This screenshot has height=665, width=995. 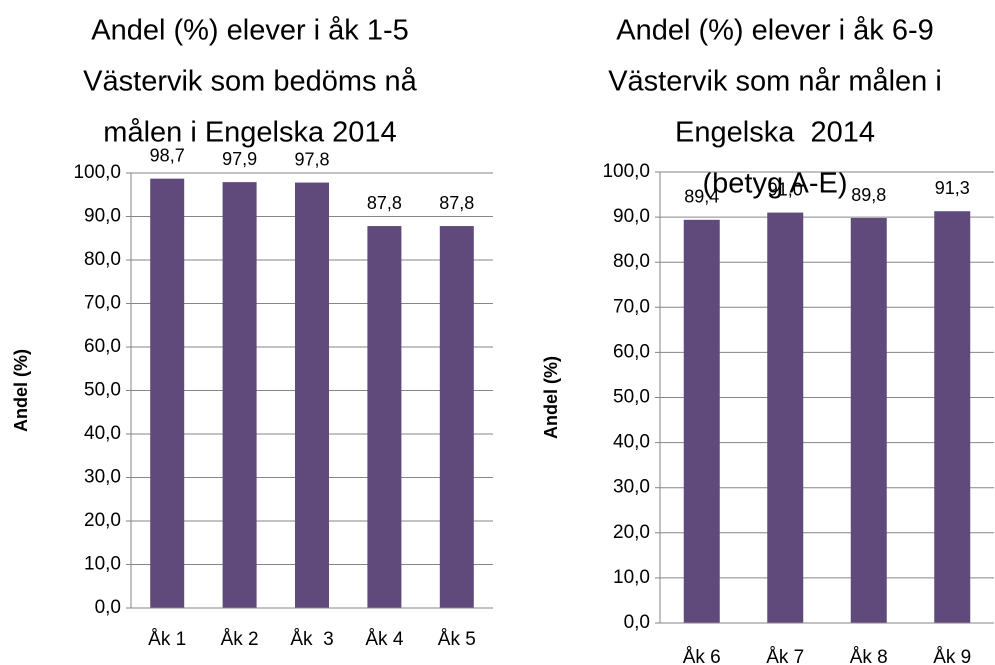 What do you see at coordinates (785, 656) in the screenshot?
I see `x-tick-label: Åk 7` at bounding box center [785, 656].